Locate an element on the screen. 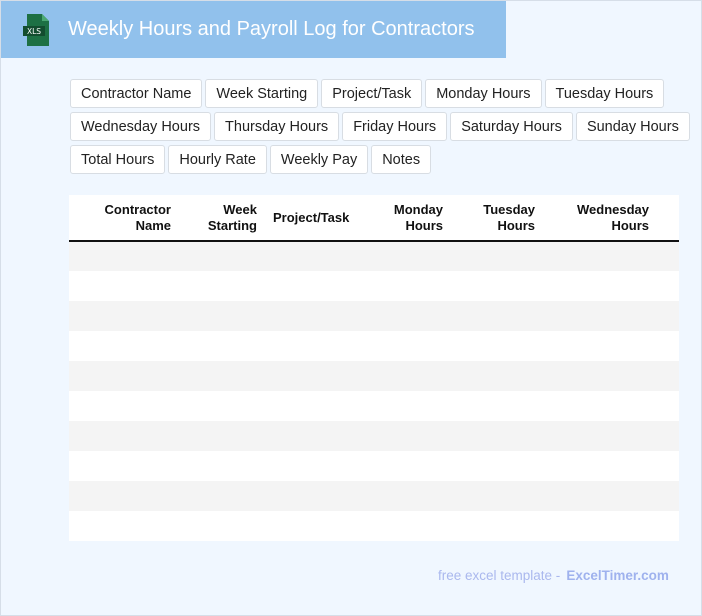 The width and height of the screenshot is (702, 616). column-header-spacer is located at coordinates (668, 218).